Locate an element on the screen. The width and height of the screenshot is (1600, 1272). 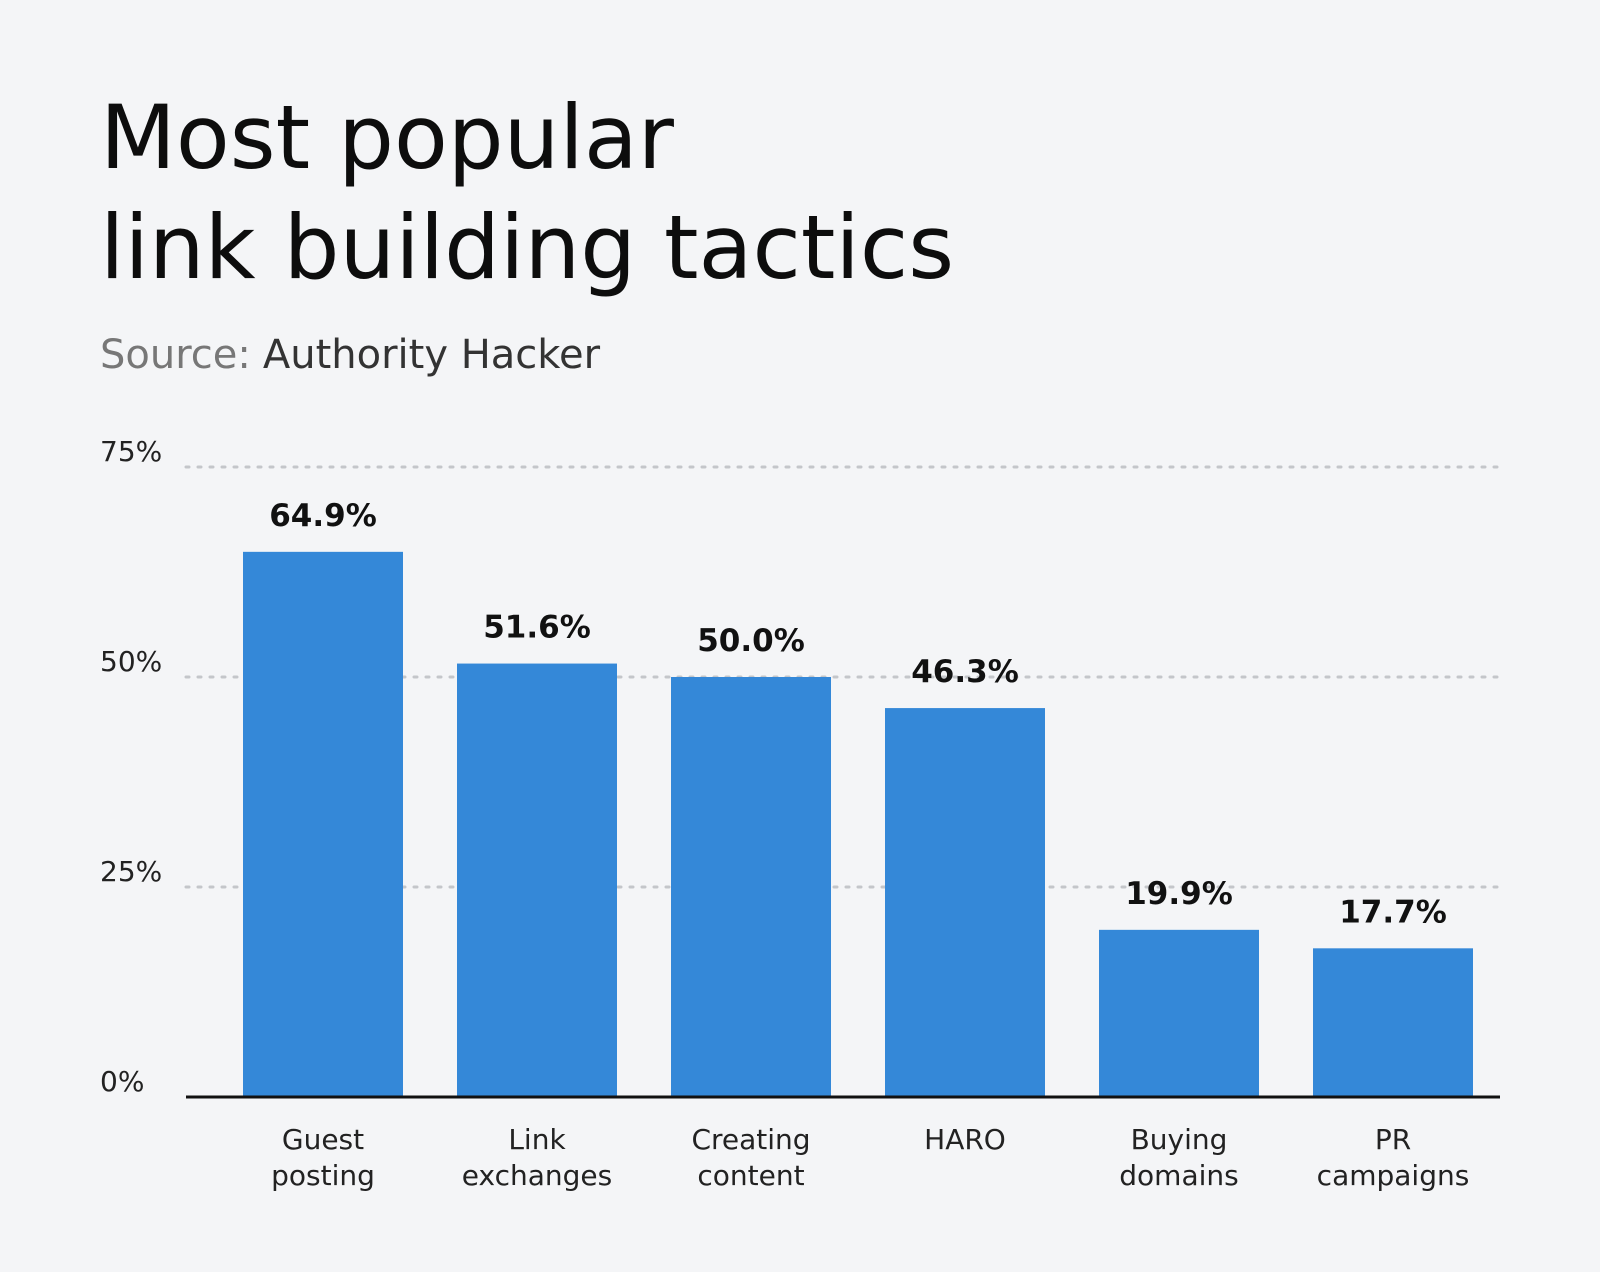
y-tick-label: 0% is located at coordinates (122, 1081).